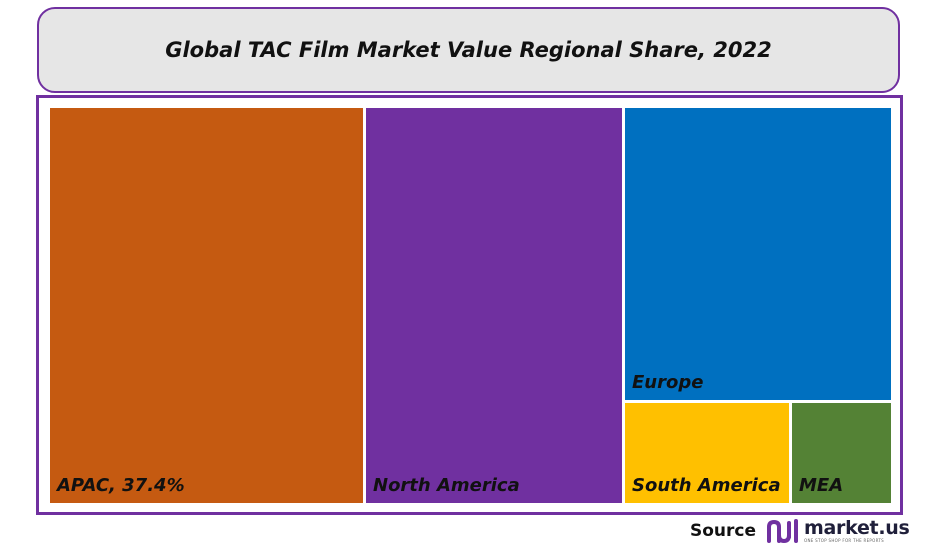 This screenshot has height=548, width=940. Describe the element at coordinates (841, 453) in the screenshot. I see `tile-mea: MEA` at that location.